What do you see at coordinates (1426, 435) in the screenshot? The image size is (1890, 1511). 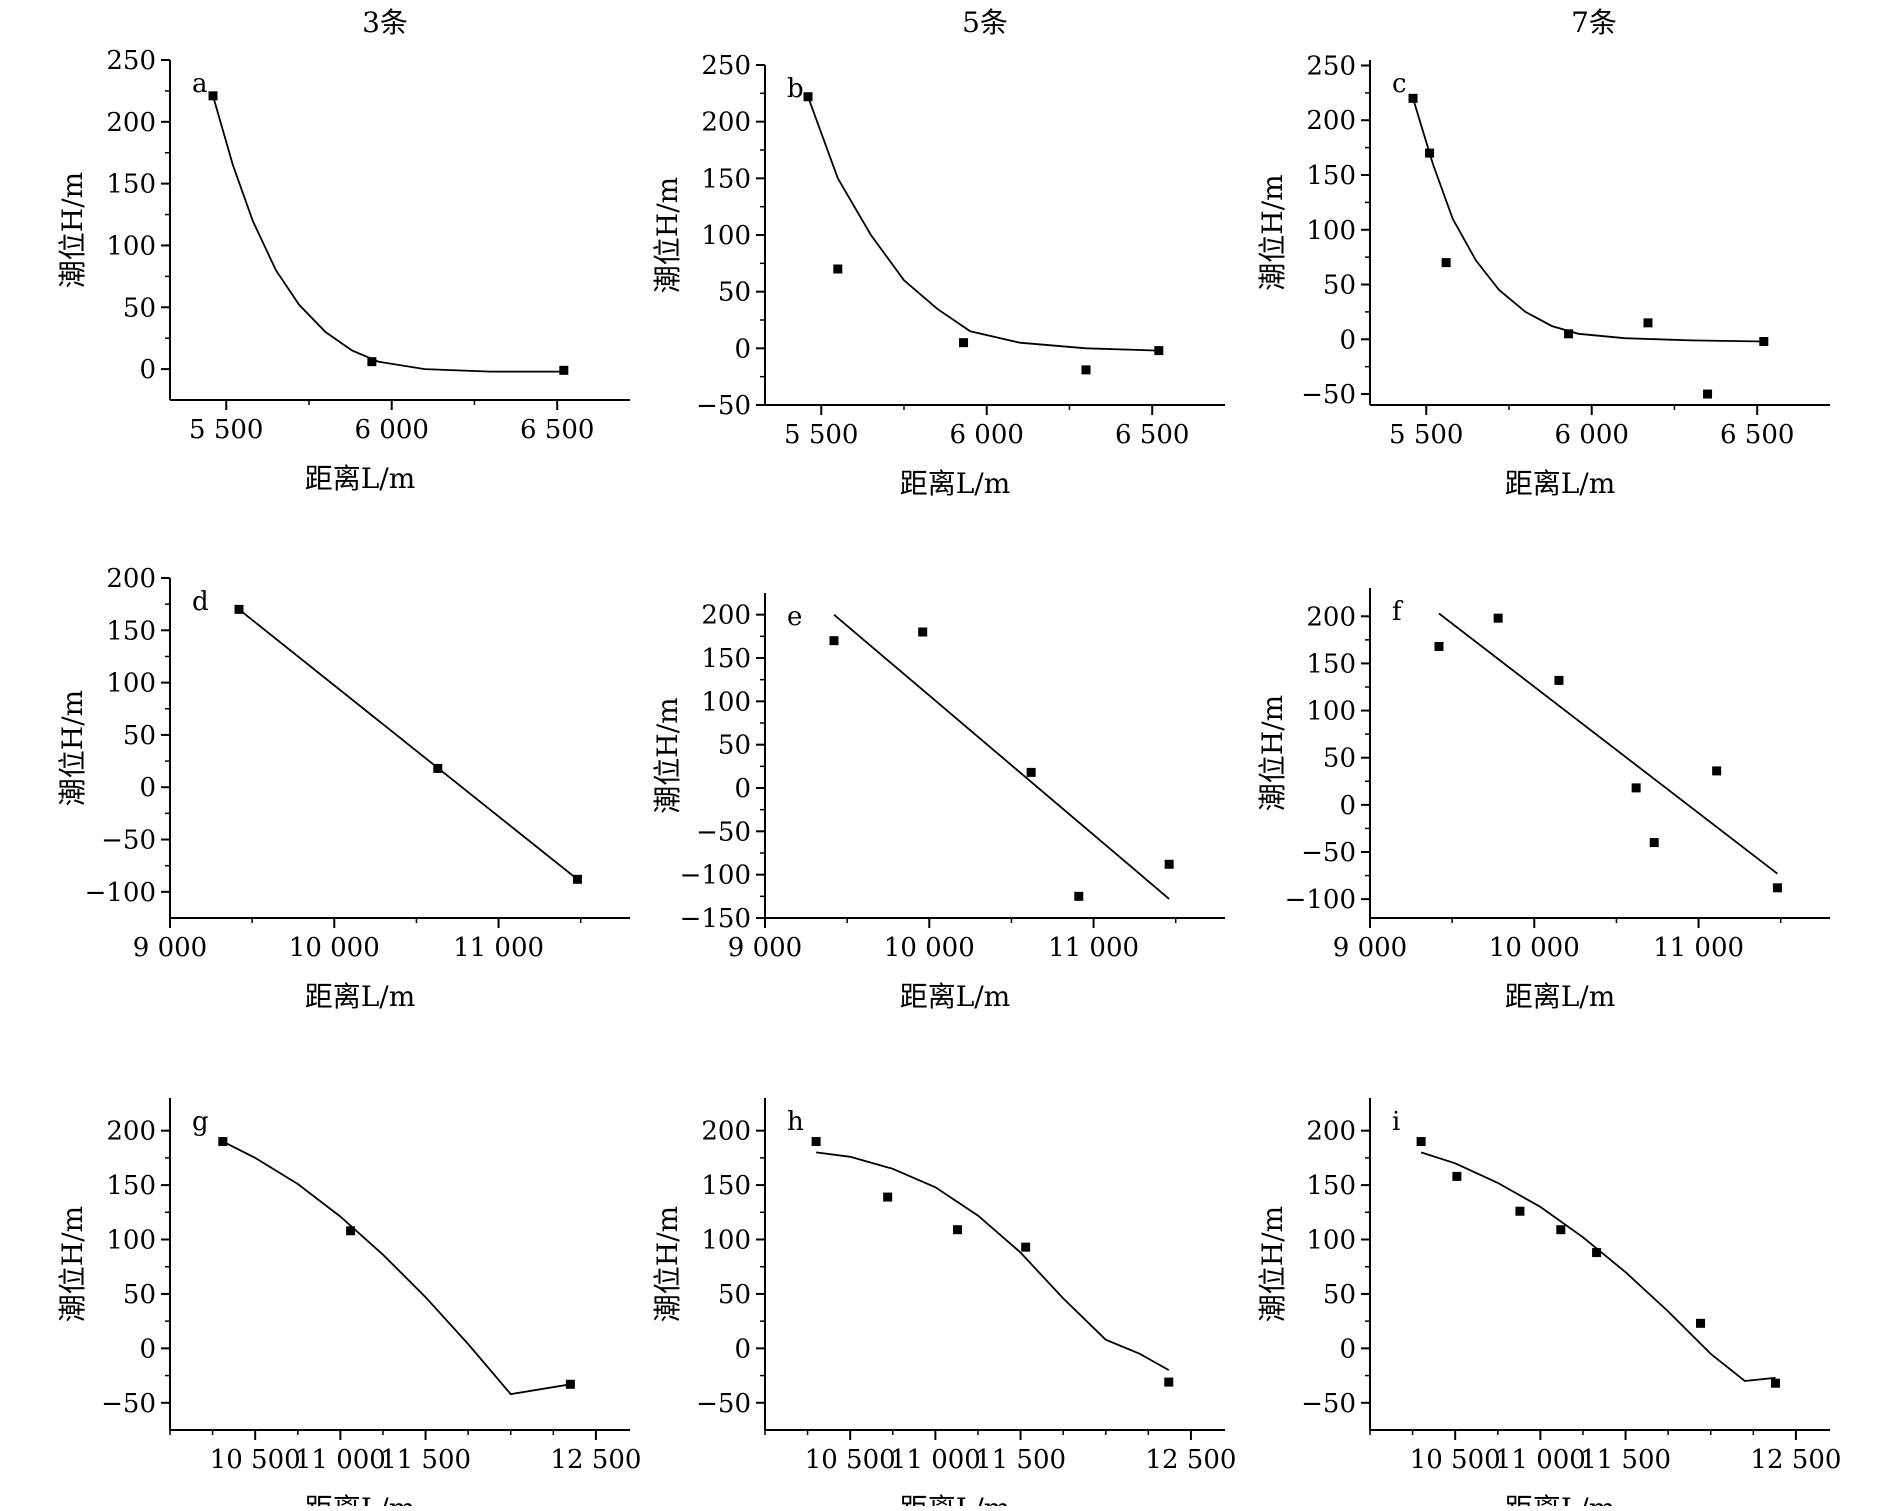 I see `x-tick-label: 5 500` at bounding box center [1426, 435].